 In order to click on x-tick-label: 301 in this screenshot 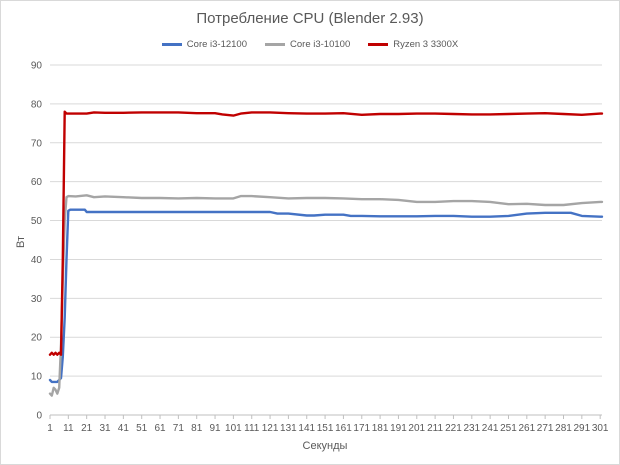, I will do `click(600, 428)`.